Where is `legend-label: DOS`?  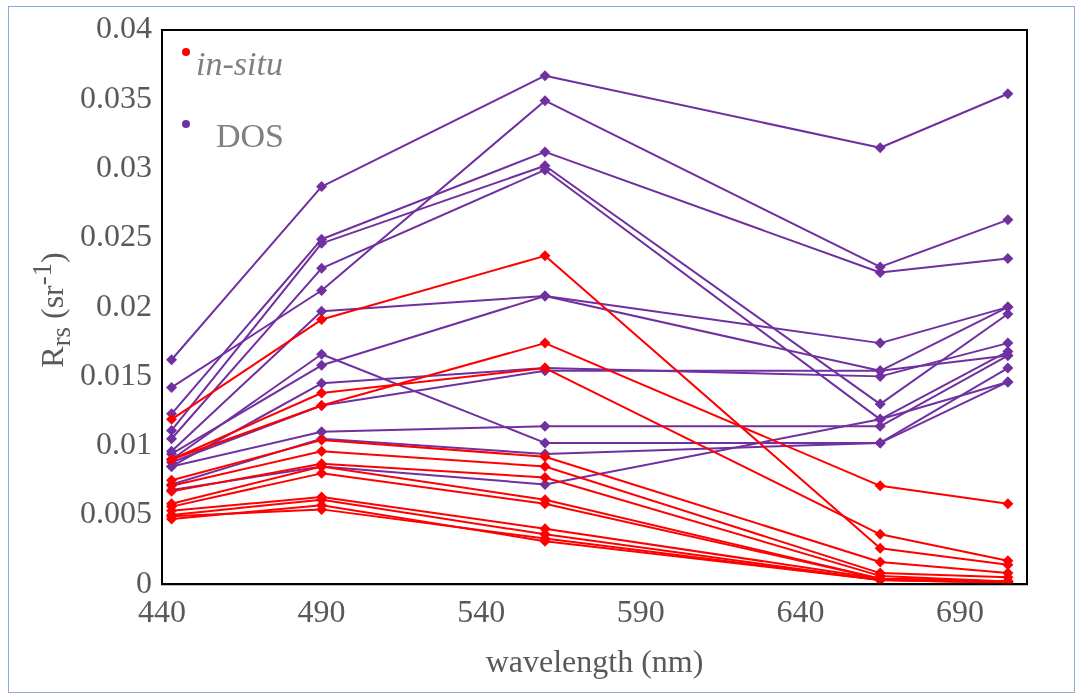 legend-label: DOS is located at coordinates (250, 135).